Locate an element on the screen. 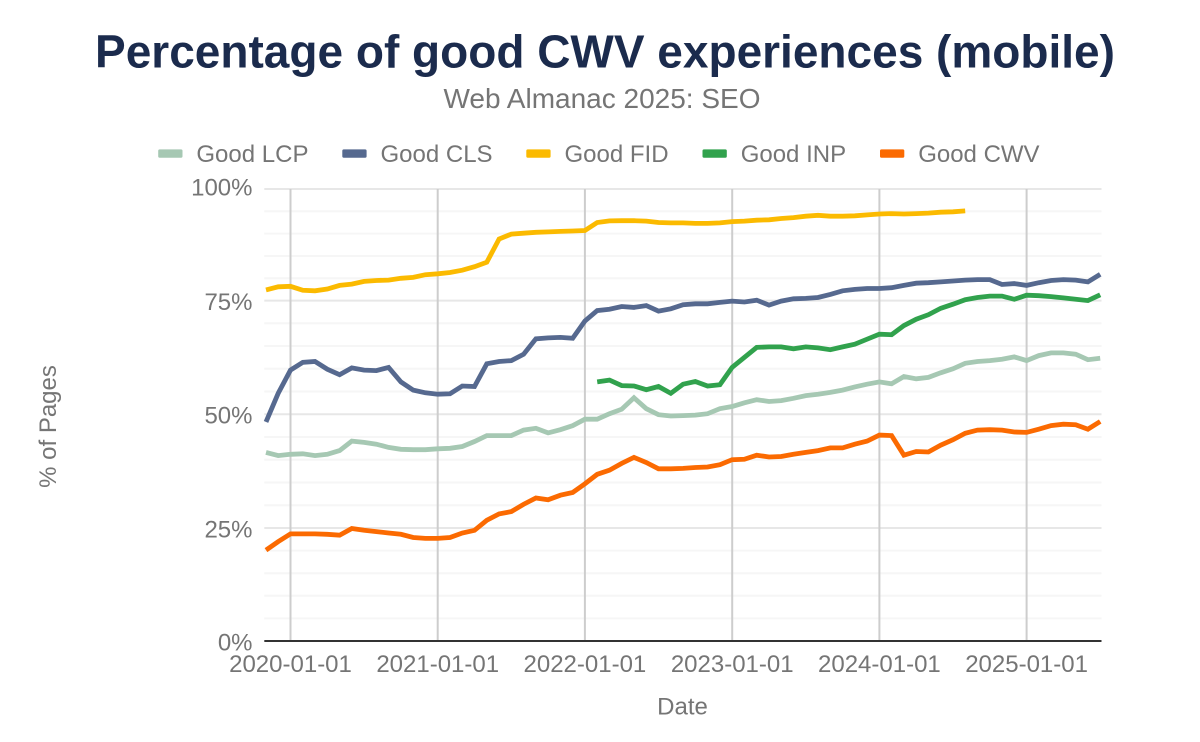  svg-text: Web Almanac 2025: SEO is located at coordinates (602, 98).